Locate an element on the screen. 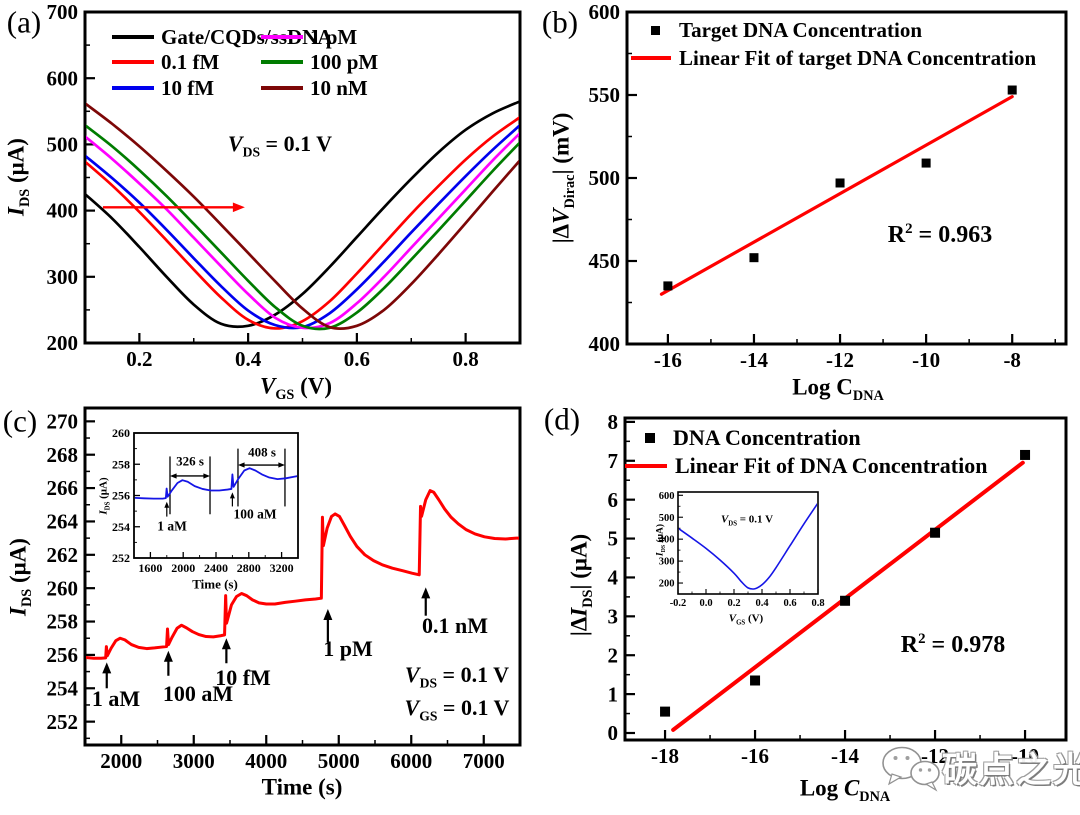  panel-c-xlabel: Time (s) is located at coordinates (302, 787).